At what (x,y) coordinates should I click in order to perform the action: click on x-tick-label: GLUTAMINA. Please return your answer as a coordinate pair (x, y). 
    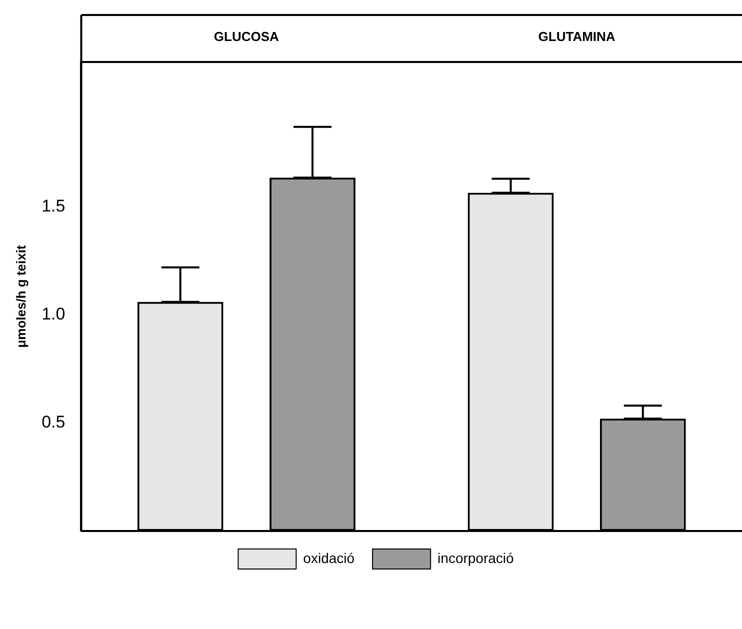
    Looking at the image, I should click on (577, 36).